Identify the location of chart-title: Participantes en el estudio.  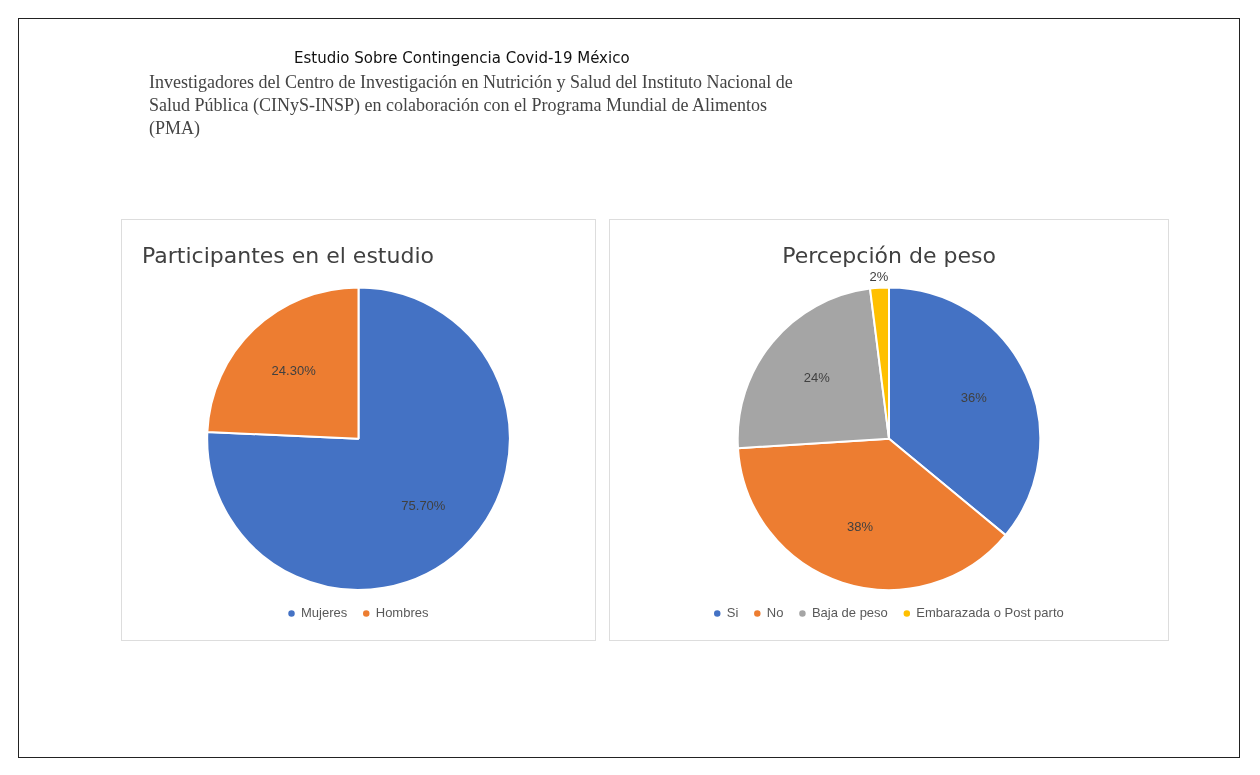
(288, 255).